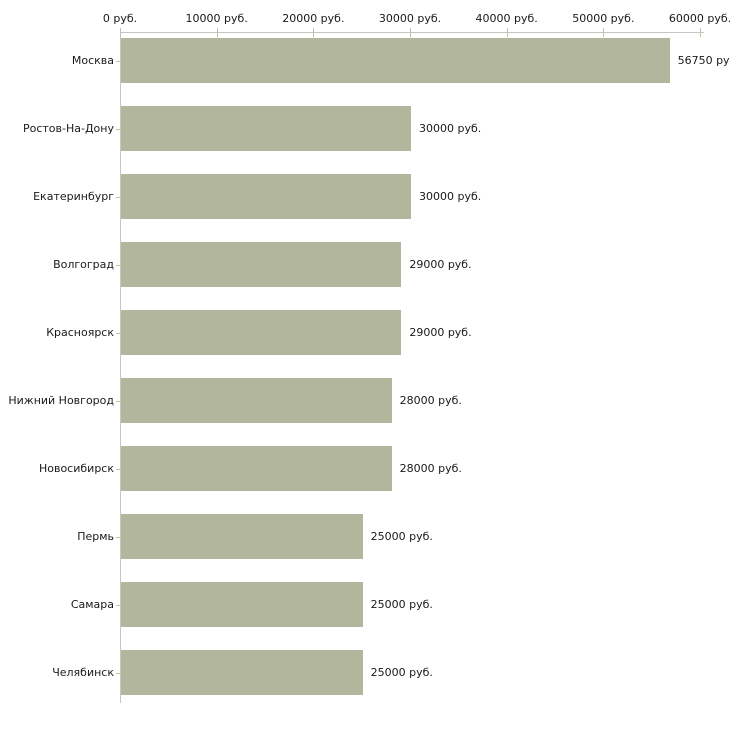 The height and width of the screenshot is (730, 730). I want to click on x-axis-line, so click(412, 32).